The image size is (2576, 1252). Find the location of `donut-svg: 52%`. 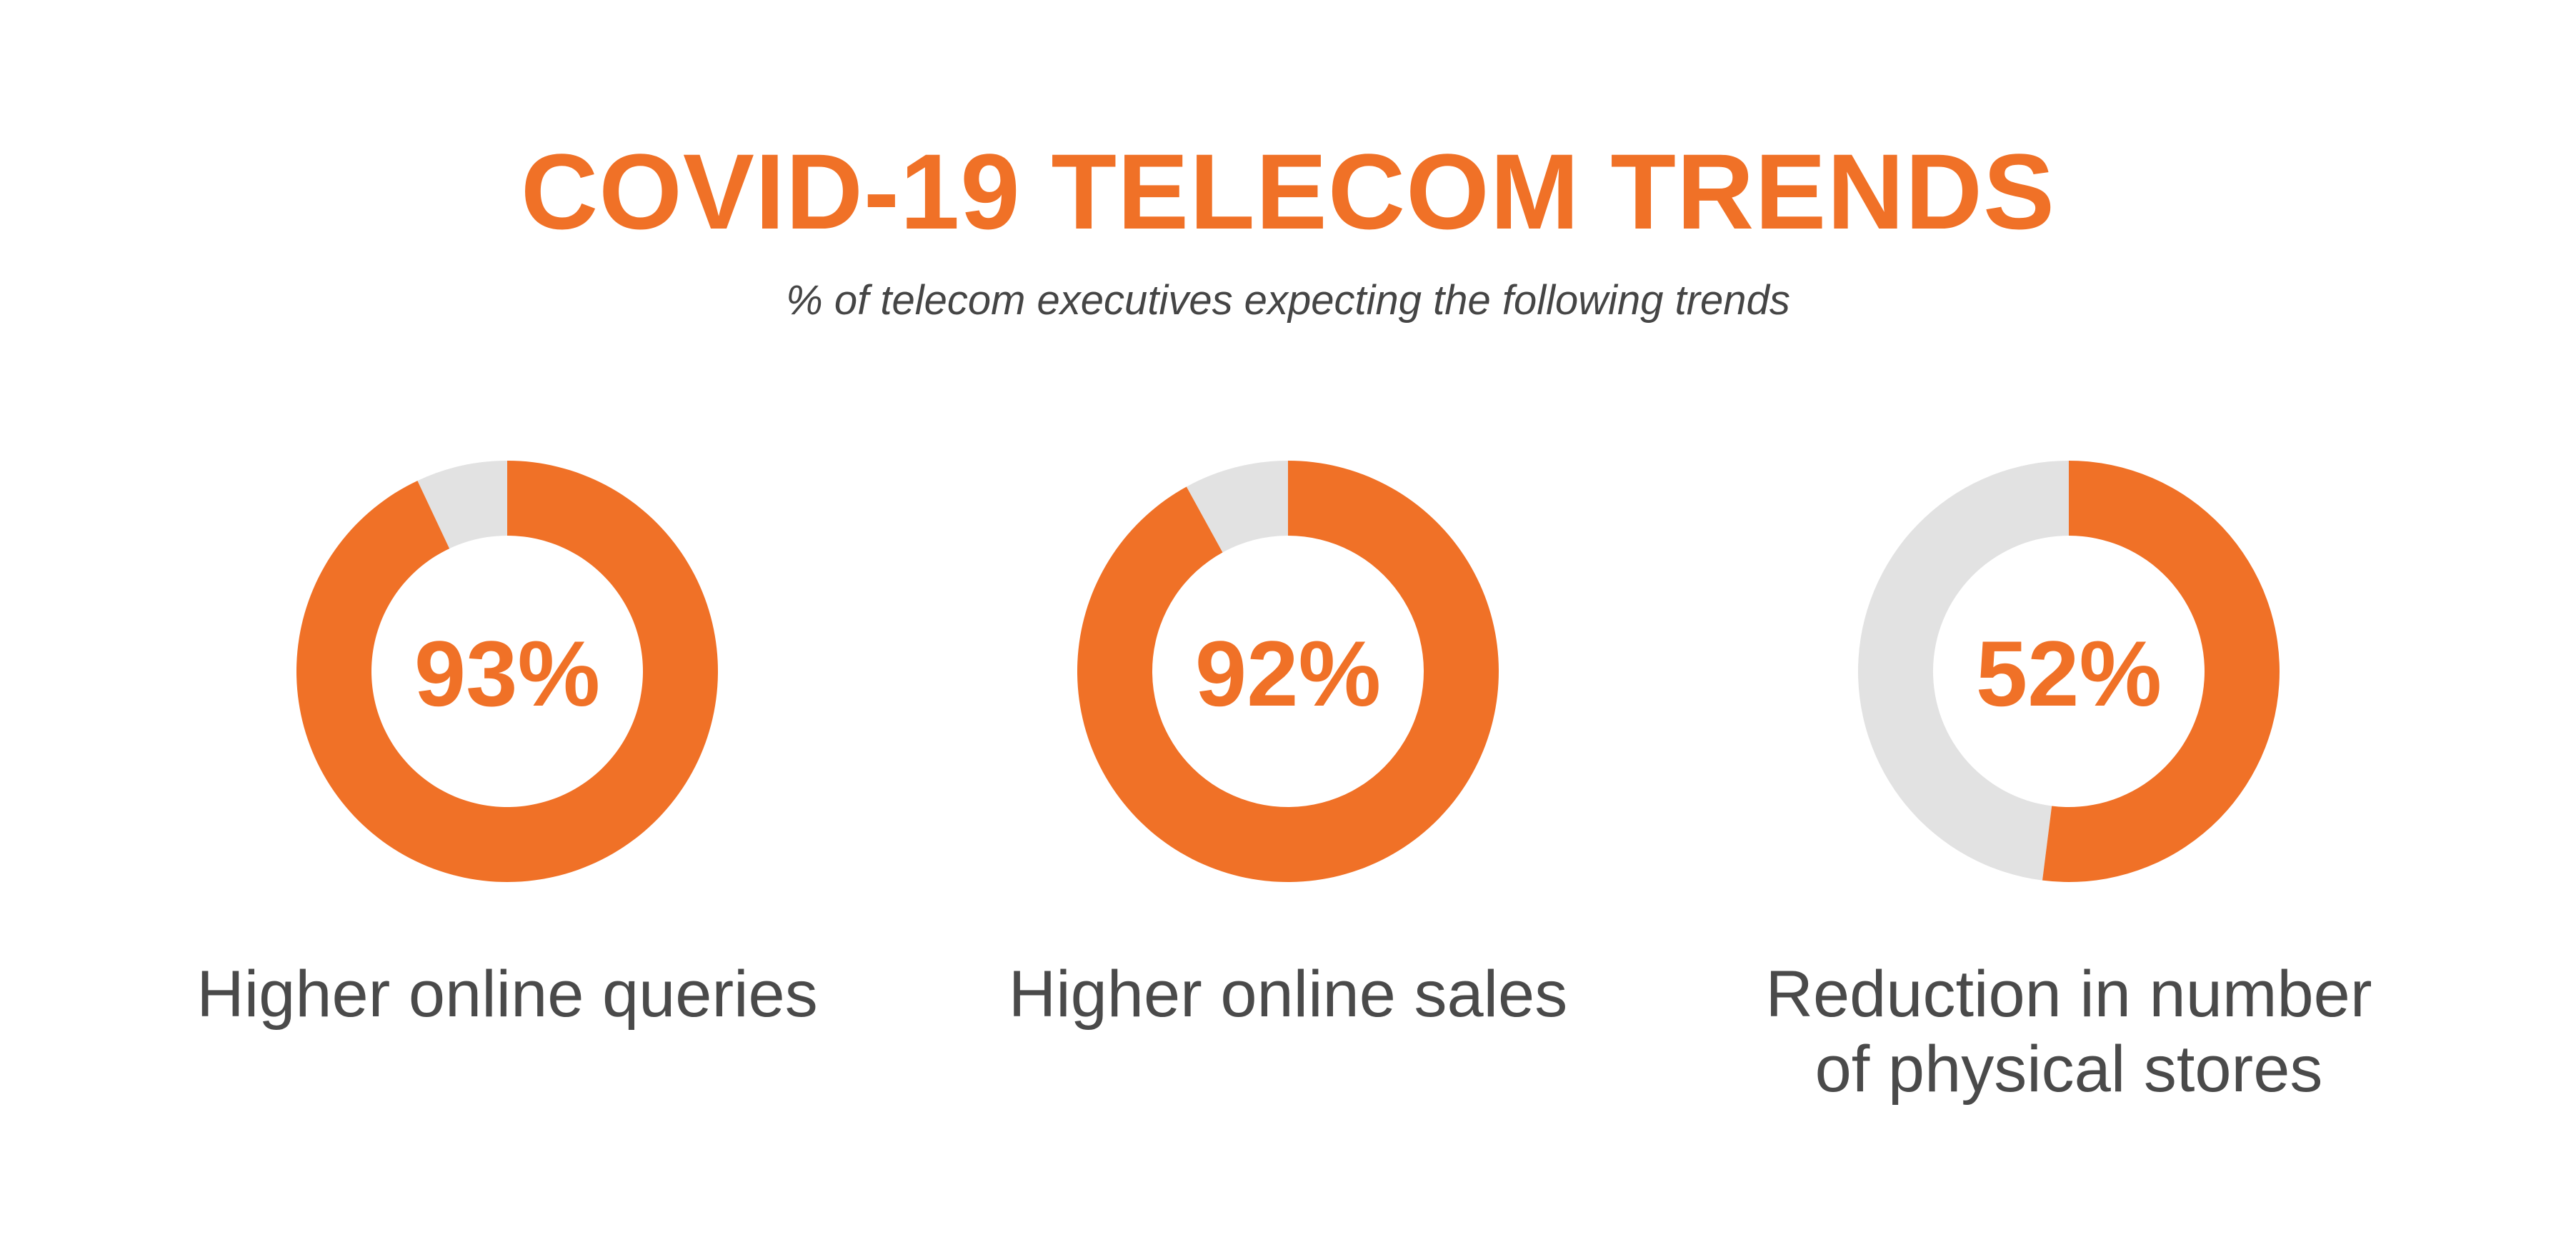

donut-svg: 52% is located at coordinates (2069, 671).